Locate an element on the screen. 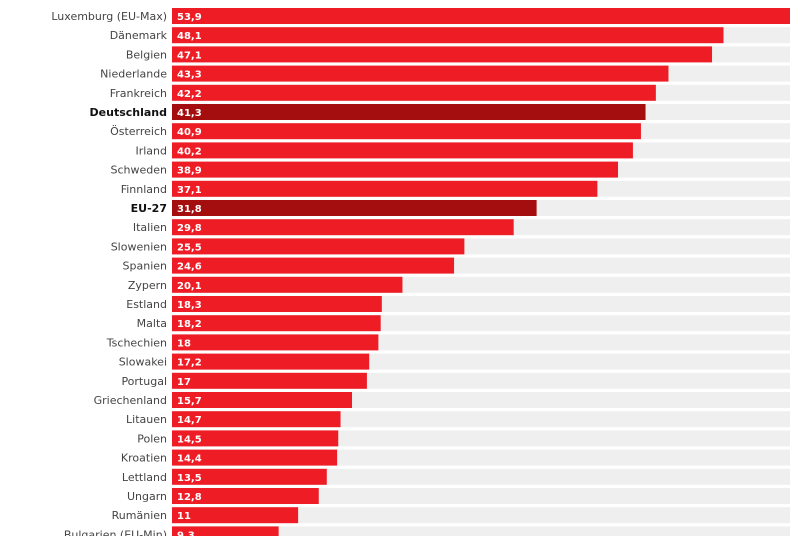 Image resolution: width=790 pixels, height=536 pixels. bar-rumanien is located at coordinates (235, 515).